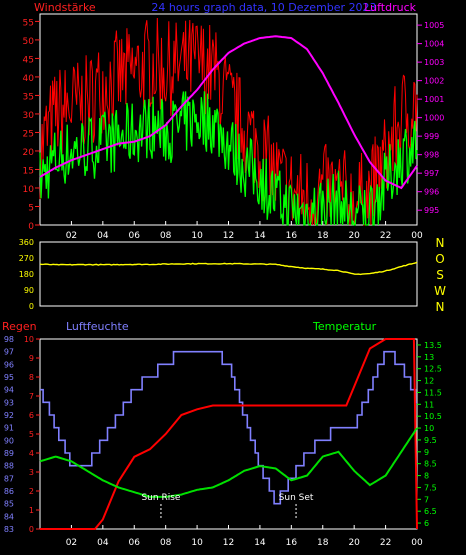 The image size is (466, 555). Describe the element at coordinates (29, 190) in the screenshot. I see `wind-tick-label: 10` at that location.